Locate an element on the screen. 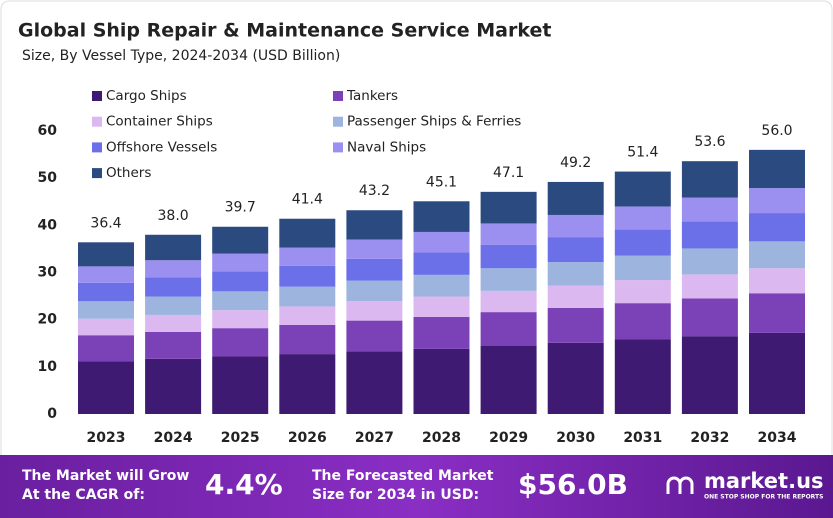  total-label: 36.4 is located at coordinates (105, 223).